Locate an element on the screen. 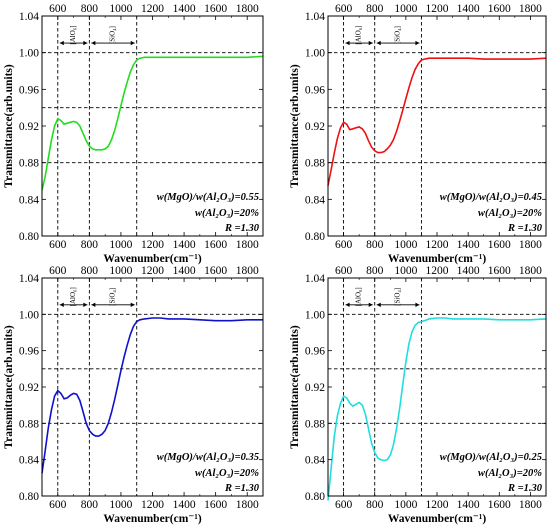 Image resolution: width=550 pixels, height=525 pixels. annotation-ratio: w(MgO)/w(Al₂O₃)=0.35 is located at coordinates (208, 457).